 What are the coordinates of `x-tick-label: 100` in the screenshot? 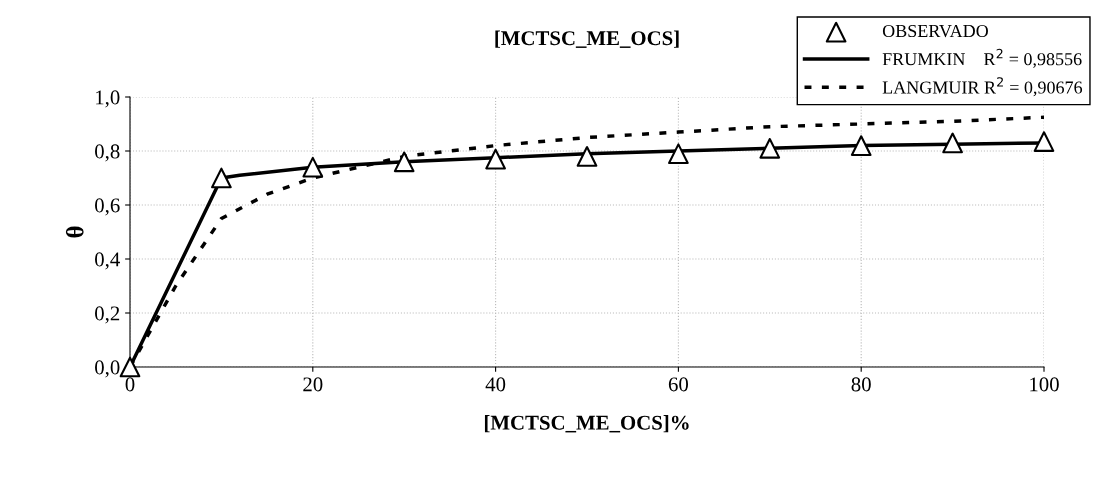 It's located at (1044, 384).